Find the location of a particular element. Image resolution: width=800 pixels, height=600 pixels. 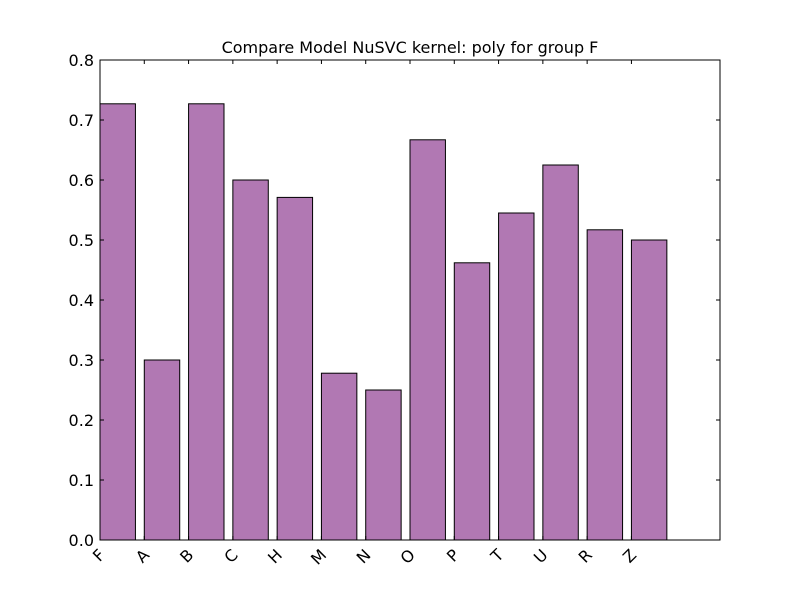

x-tick-label-U: U is located at coordinates (541, 556).